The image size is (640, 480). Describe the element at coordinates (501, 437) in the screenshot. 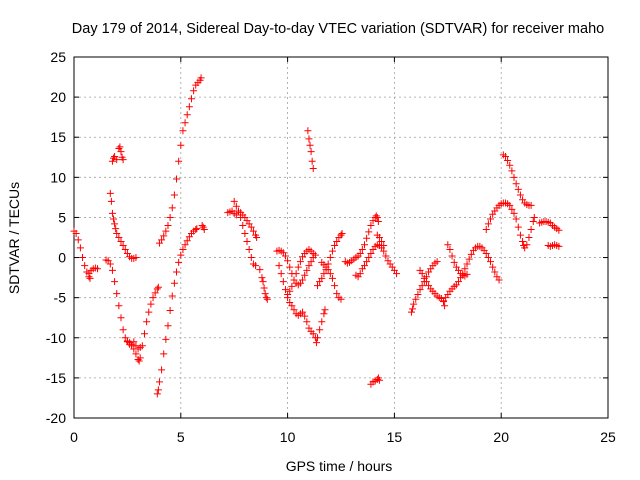

I see `x-tick-label: 20` at that location.